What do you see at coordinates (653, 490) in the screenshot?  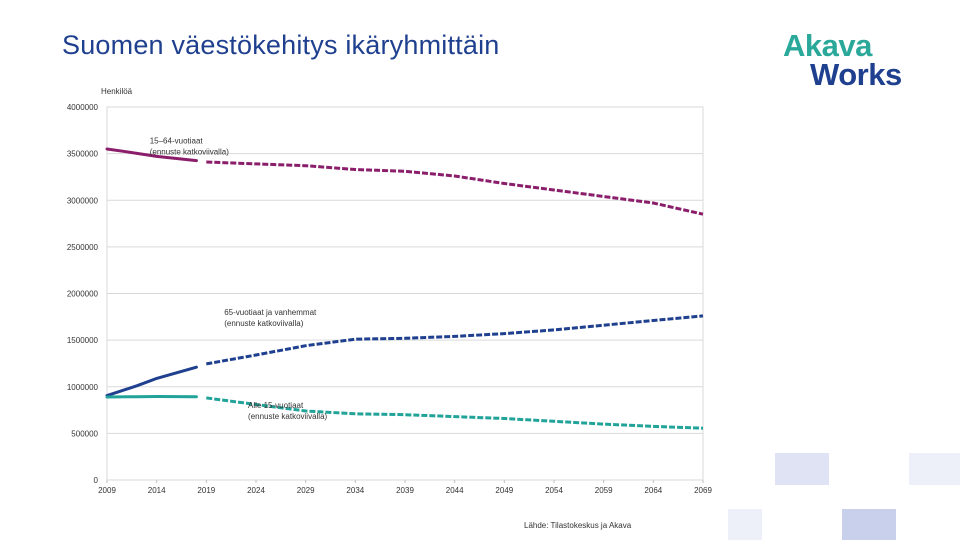 I see `x-tick-label: 2064` at bounding box center [653, 490].